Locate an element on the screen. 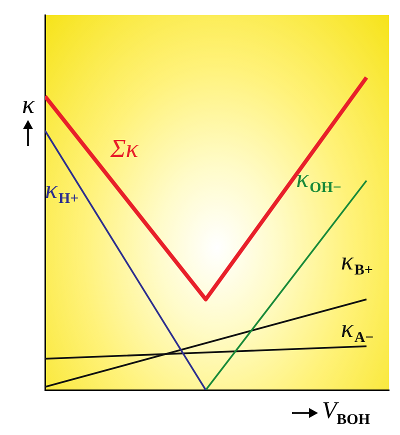 The height and width of the screenshot is (435, 400). series-label: Σκ is located at coordinates (124, 148).